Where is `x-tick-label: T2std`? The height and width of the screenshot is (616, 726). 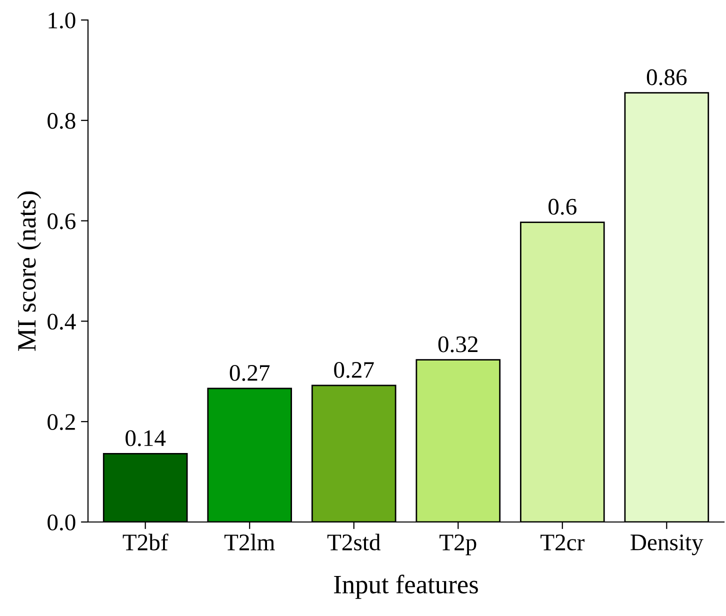
x-tick-label: T2std is located at coordinates (353, 542).